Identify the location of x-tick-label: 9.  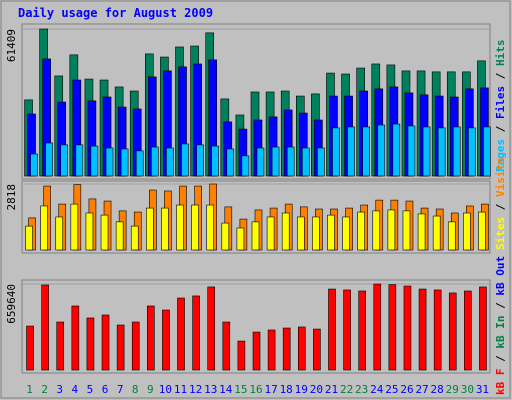
(150, 389).